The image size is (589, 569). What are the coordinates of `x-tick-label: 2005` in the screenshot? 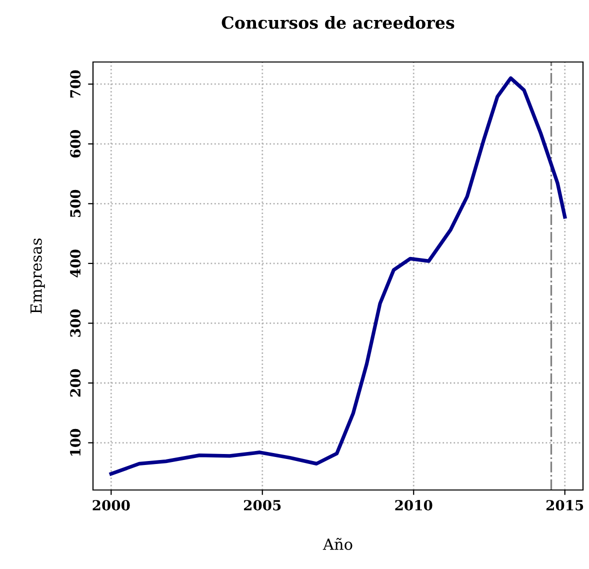 It's located at (262, 505).